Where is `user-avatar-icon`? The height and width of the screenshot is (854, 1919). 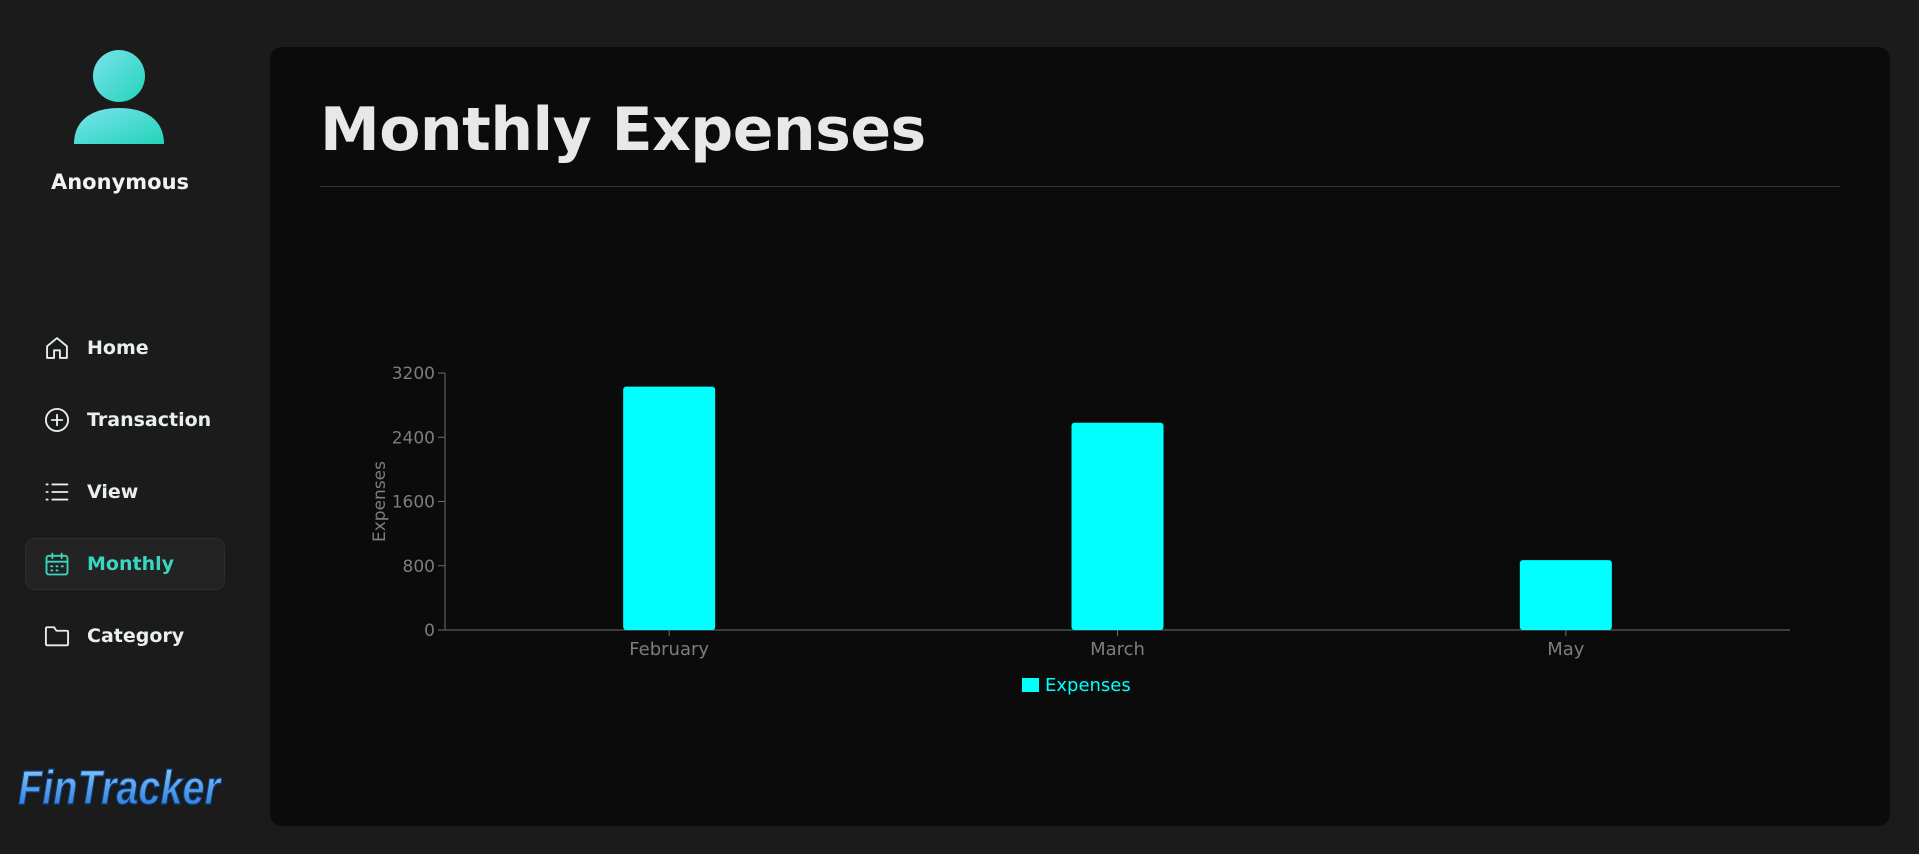
user-avatar-icon is located at coordinates (119, 97).